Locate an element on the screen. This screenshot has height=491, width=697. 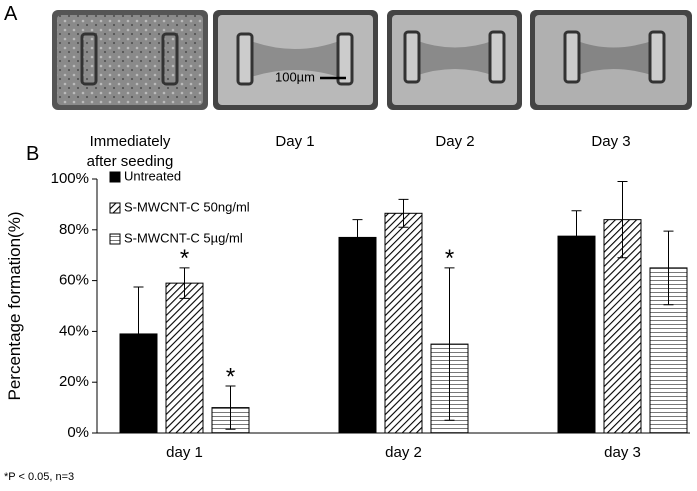
y-tick-label: 100% is located at coordinates (70, 178).